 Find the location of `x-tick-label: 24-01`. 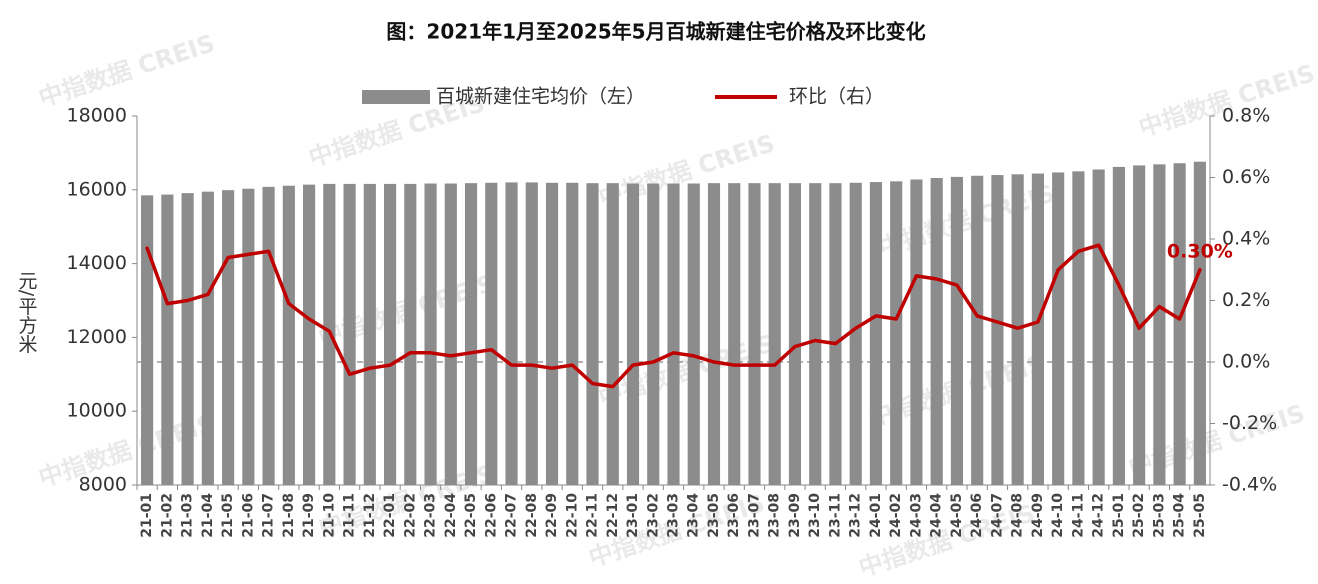

x-tick-label: 24-01 is located at coordinates (876, 515).